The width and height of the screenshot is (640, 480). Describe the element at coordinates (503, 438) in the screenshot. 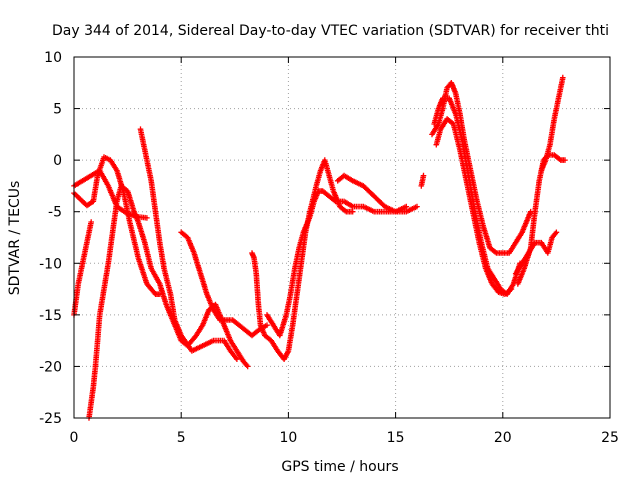

I see `x-tick-label: 20` at that location.